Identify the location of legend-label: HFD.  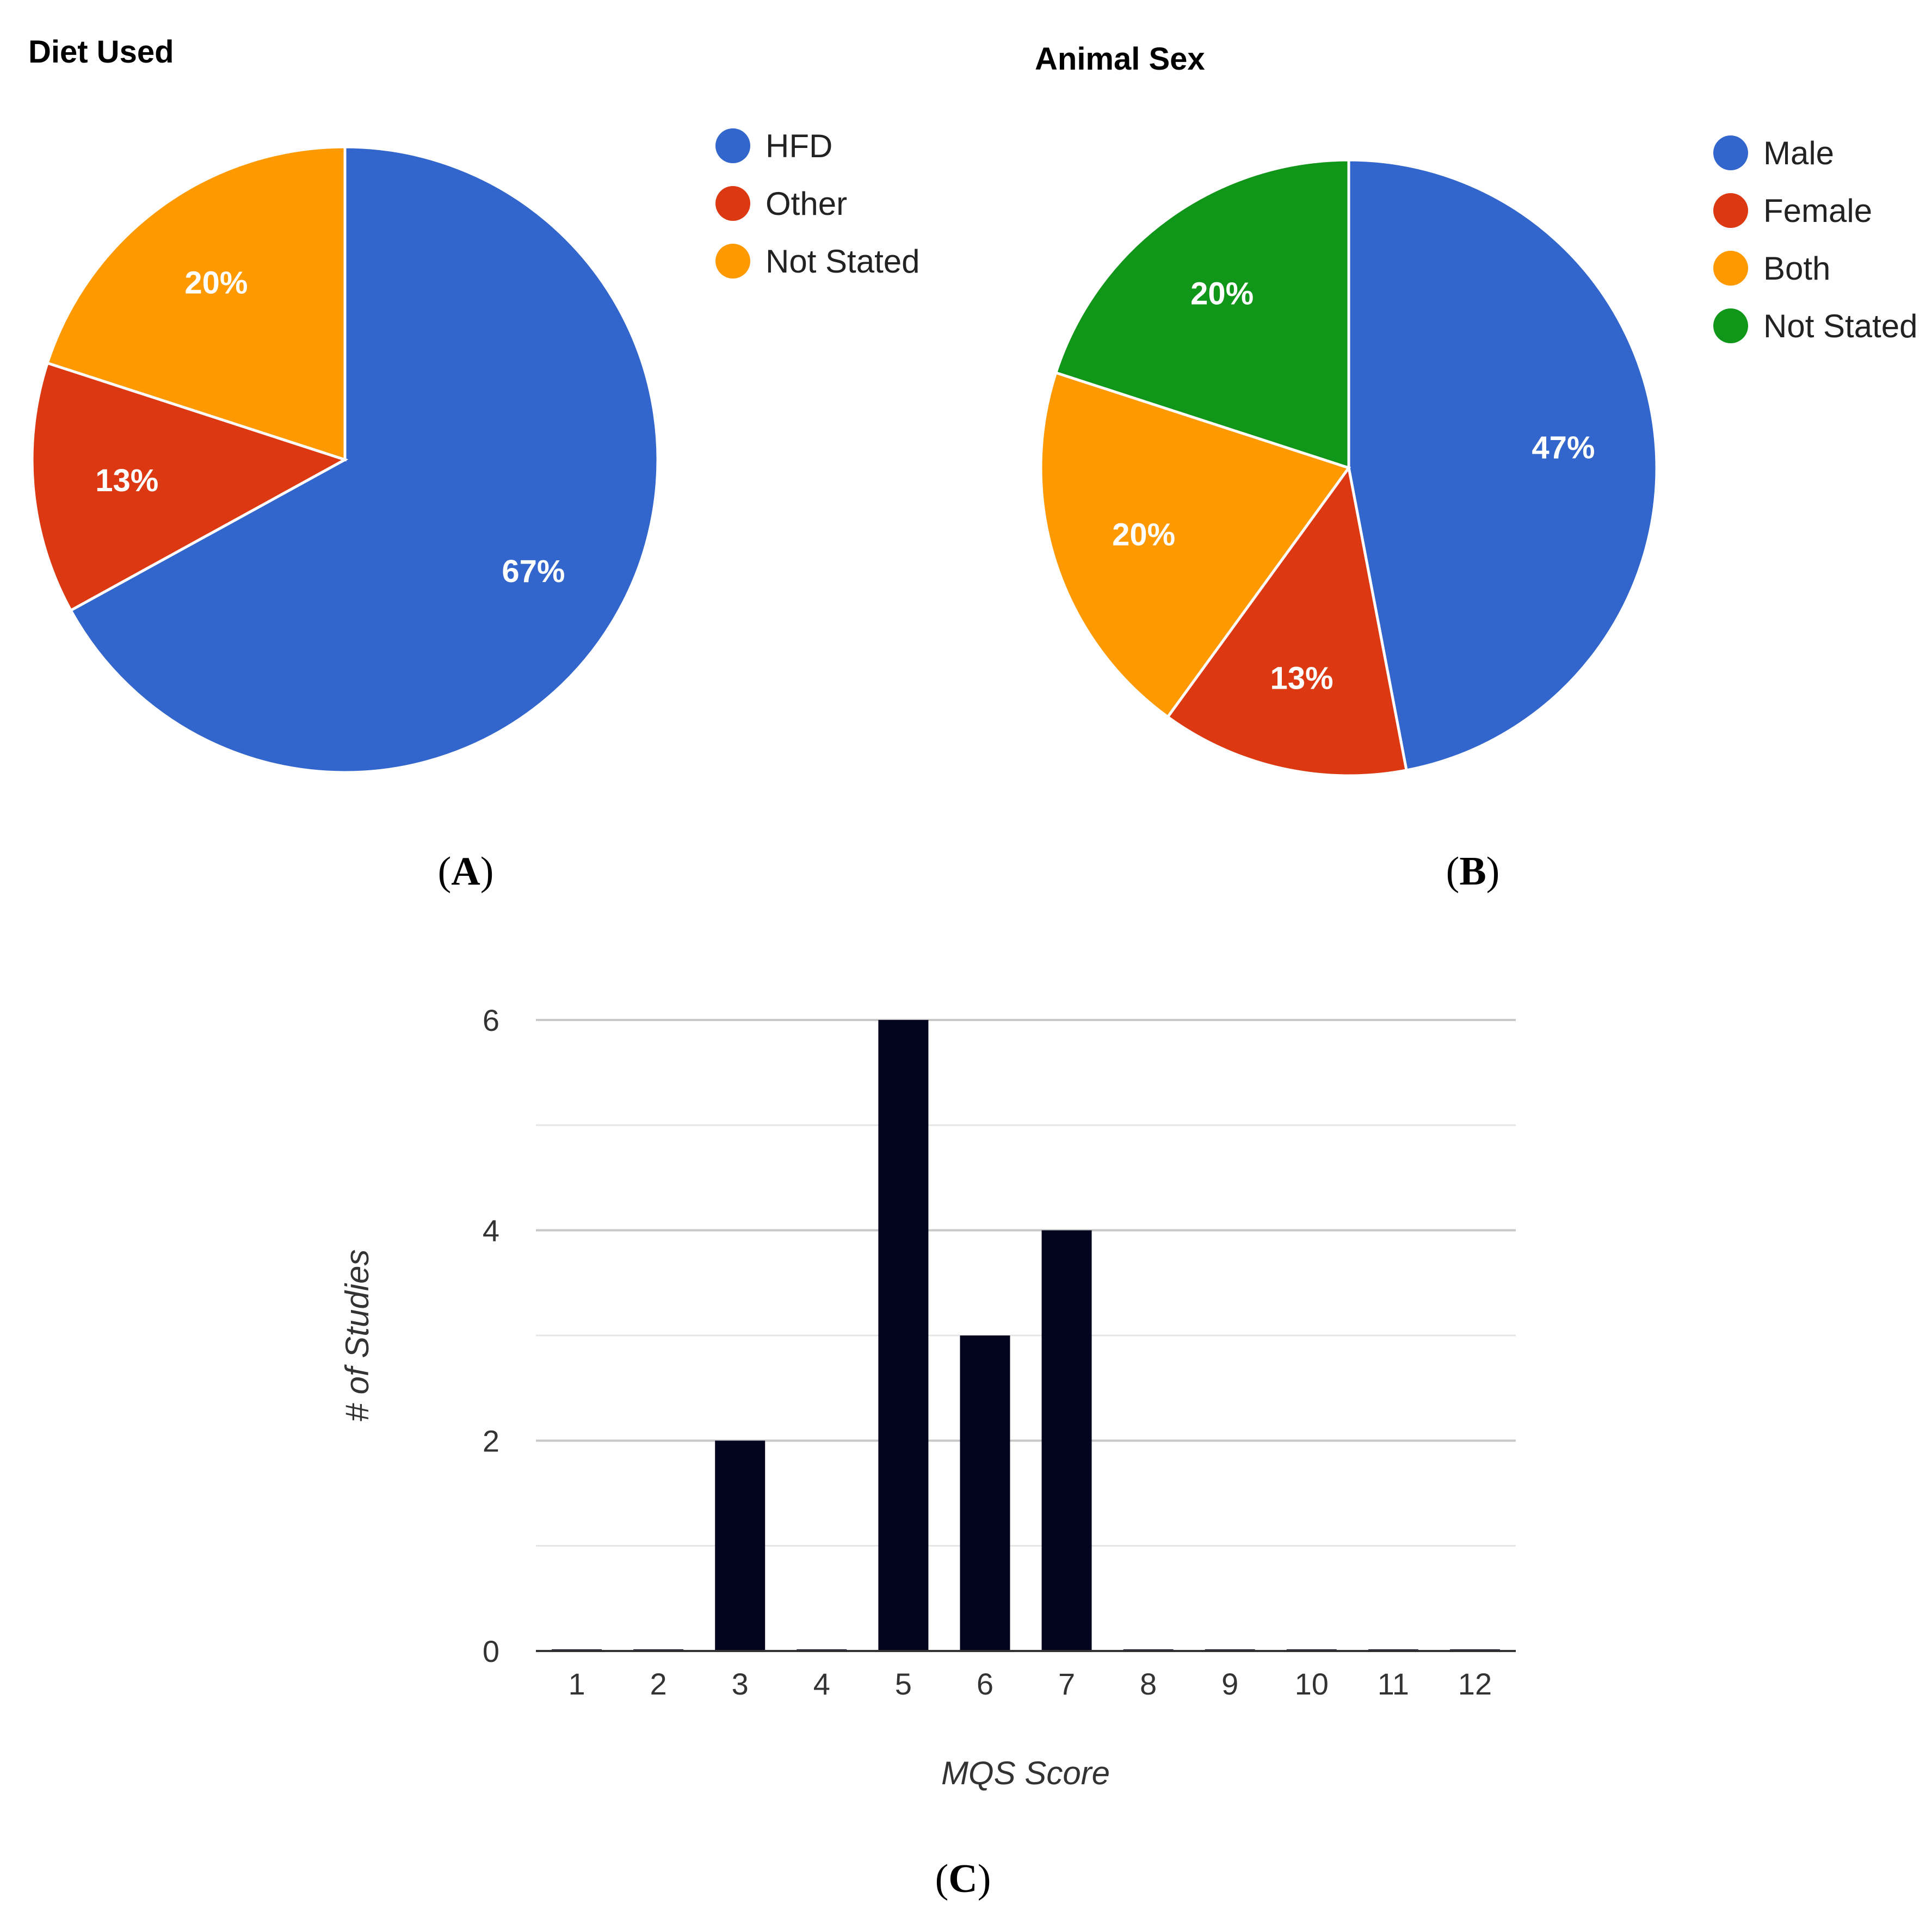
(799, 145).